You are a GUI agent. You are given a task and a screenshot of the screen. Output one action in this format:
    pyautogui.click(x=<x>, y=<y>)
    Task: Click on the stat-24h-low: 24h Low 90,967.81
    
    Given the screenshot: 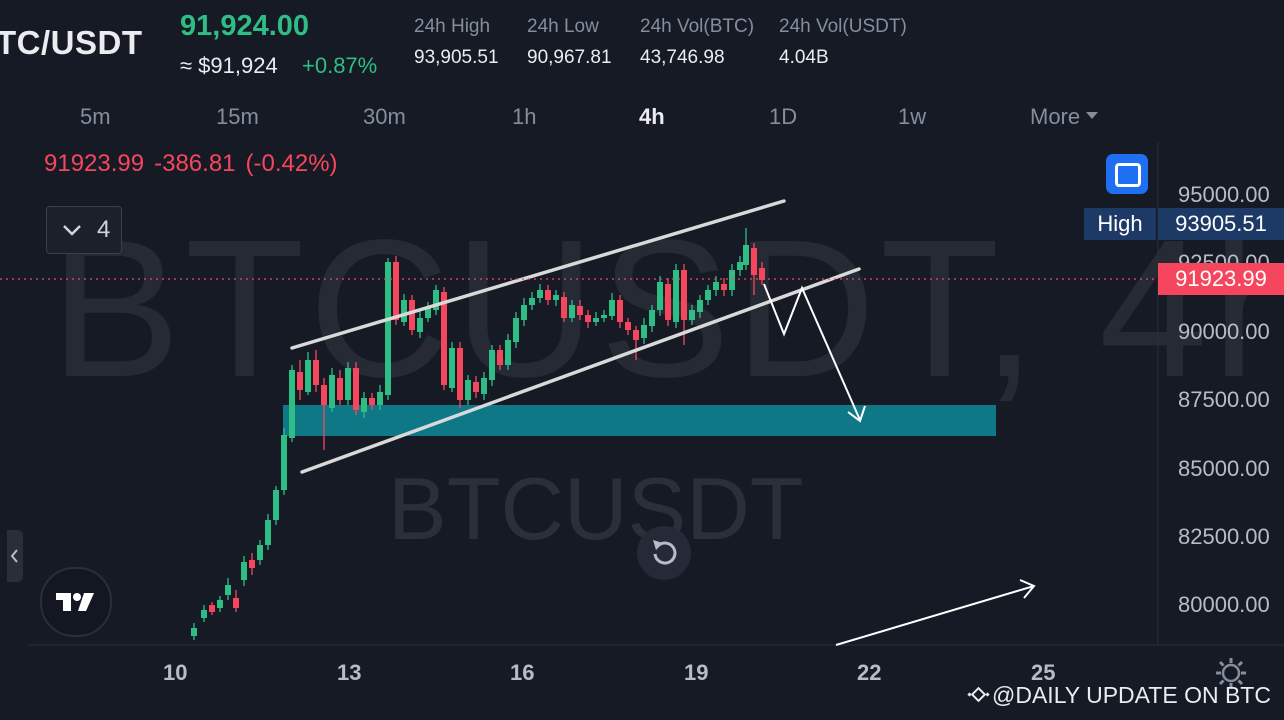 What is the action you would take?
    pyautogui.click(x=569, y=42)
    